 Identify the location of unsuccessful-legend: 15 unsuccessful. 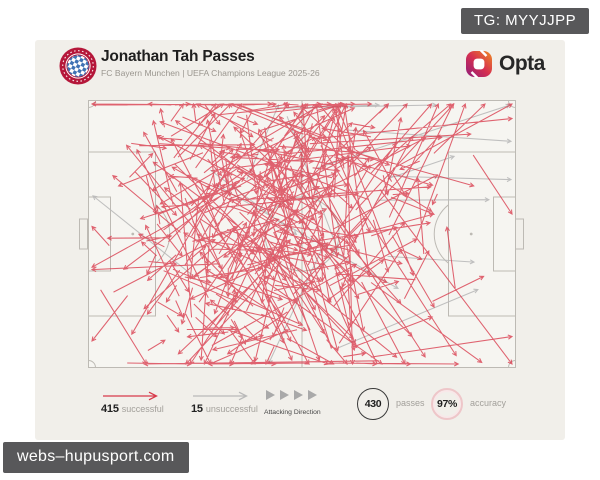
(224, 409).